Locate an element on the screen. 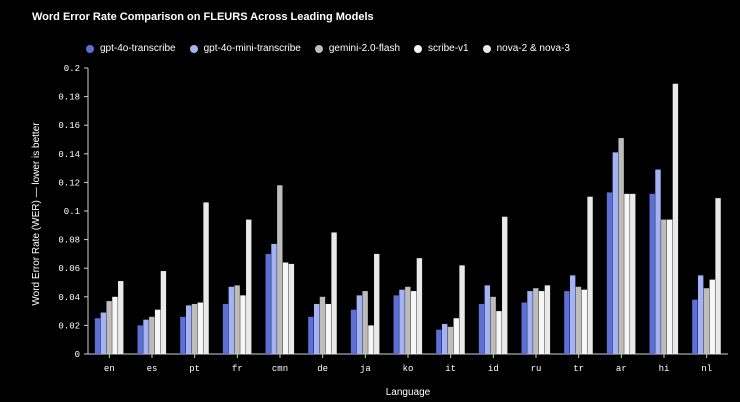 The image size is (740, 402). y-tick-label: 0.14 is located at coordinates (69, 155).